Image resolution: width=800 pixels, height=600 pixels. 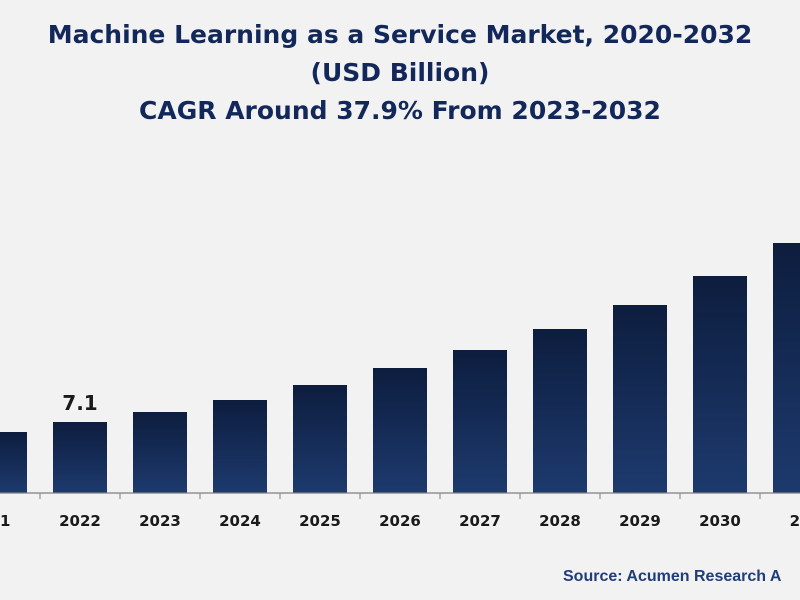 What do you see at coordinates (80, 521) in the screenshot?
I see `x-tick-label-2022: 2022` at bounding box center [80, 521].